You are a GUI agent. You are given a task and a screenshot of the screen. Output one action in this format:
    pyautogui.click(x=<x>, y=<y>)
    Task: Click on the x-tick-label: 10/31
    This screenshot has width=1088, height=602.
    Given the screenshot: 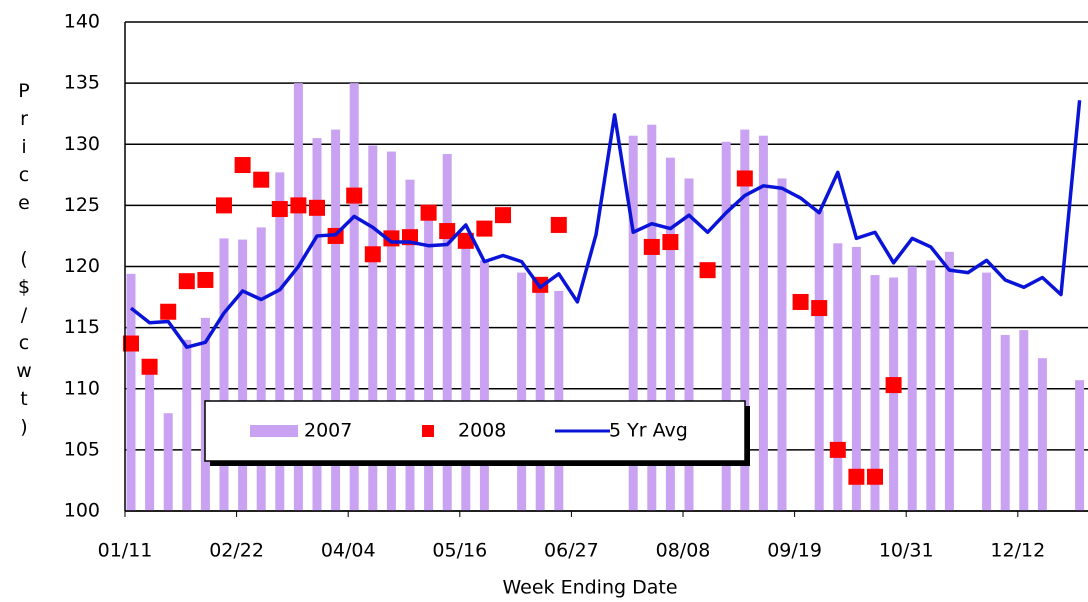 What is the action you would take?
    pyautogui.click(x=906, y=551)
    